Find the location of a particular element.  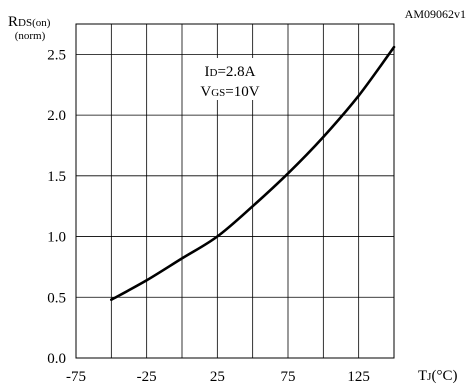

y-axis-title: RDS(on) is located at coordinates (29, 22).